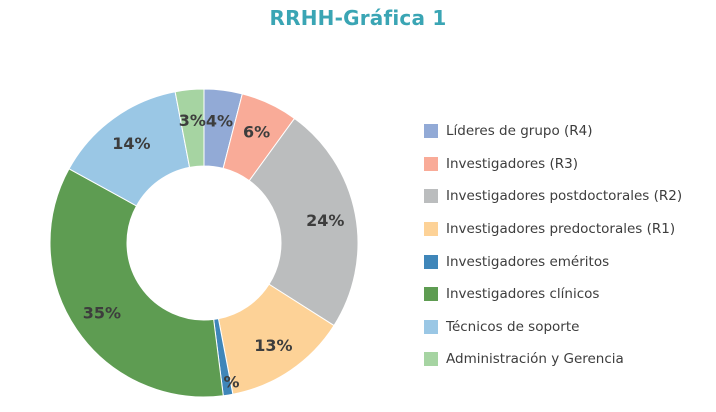 The width and height of the screenshot is (716, 412). I want to click on legend-label: Investigadores clínicos, so click(523, 294).